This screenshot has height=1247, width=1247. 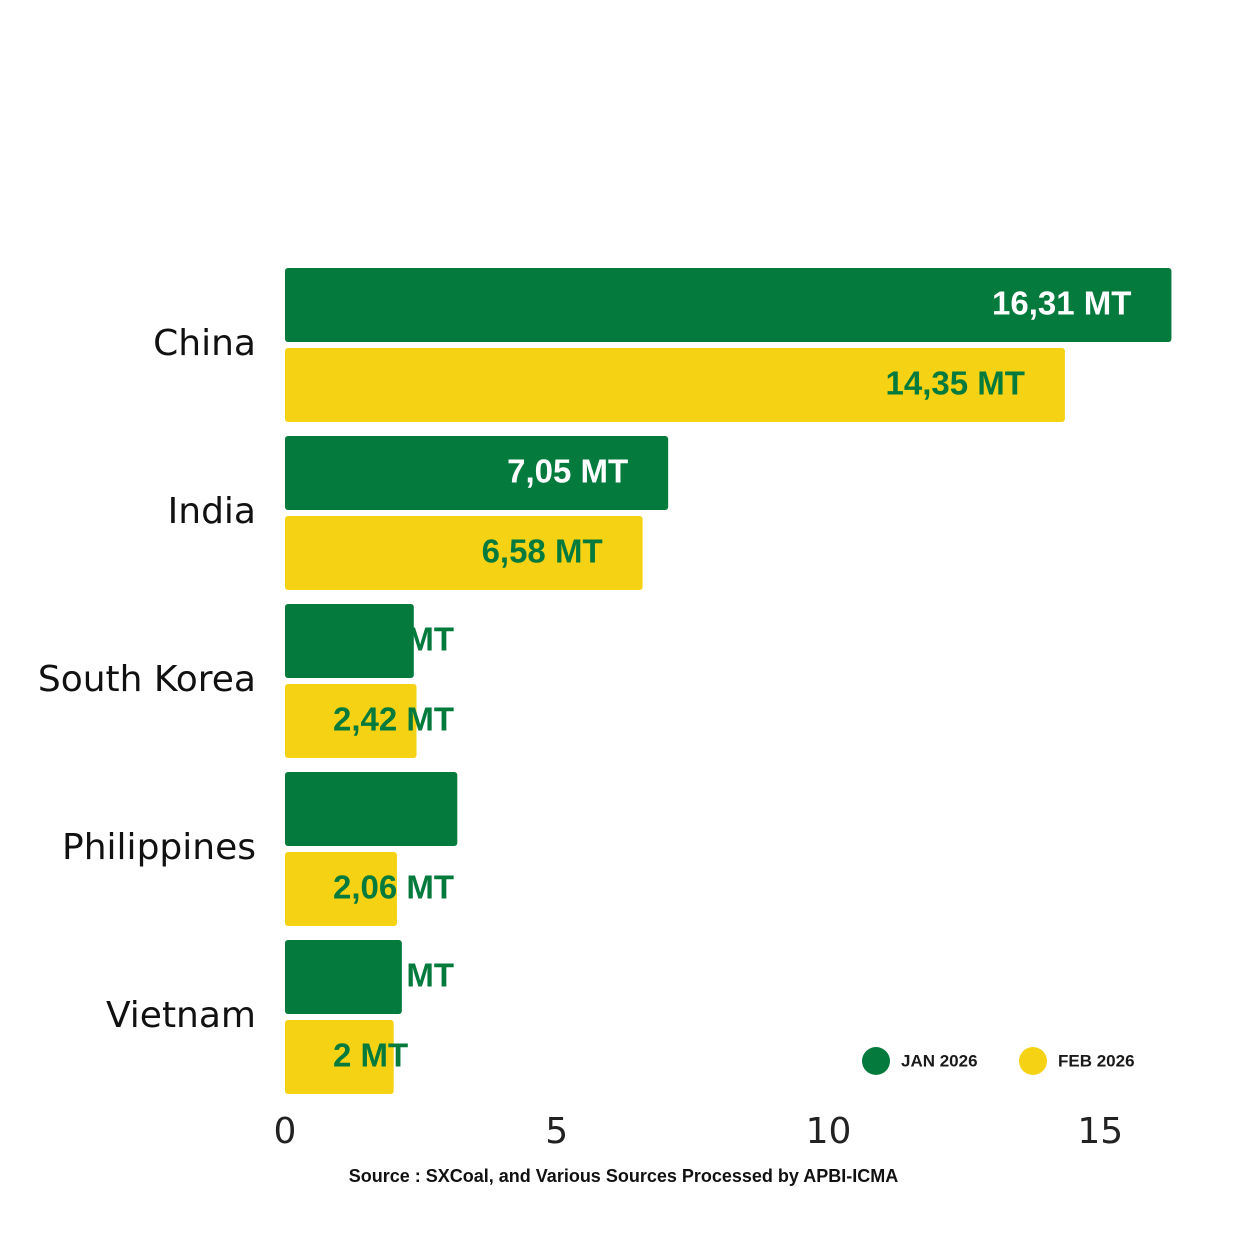 What do you see at coordinates (181, 1015) in the screenshot?
I see `category-label-vietnam: Vietnam` at bounding box center [181, 1015].